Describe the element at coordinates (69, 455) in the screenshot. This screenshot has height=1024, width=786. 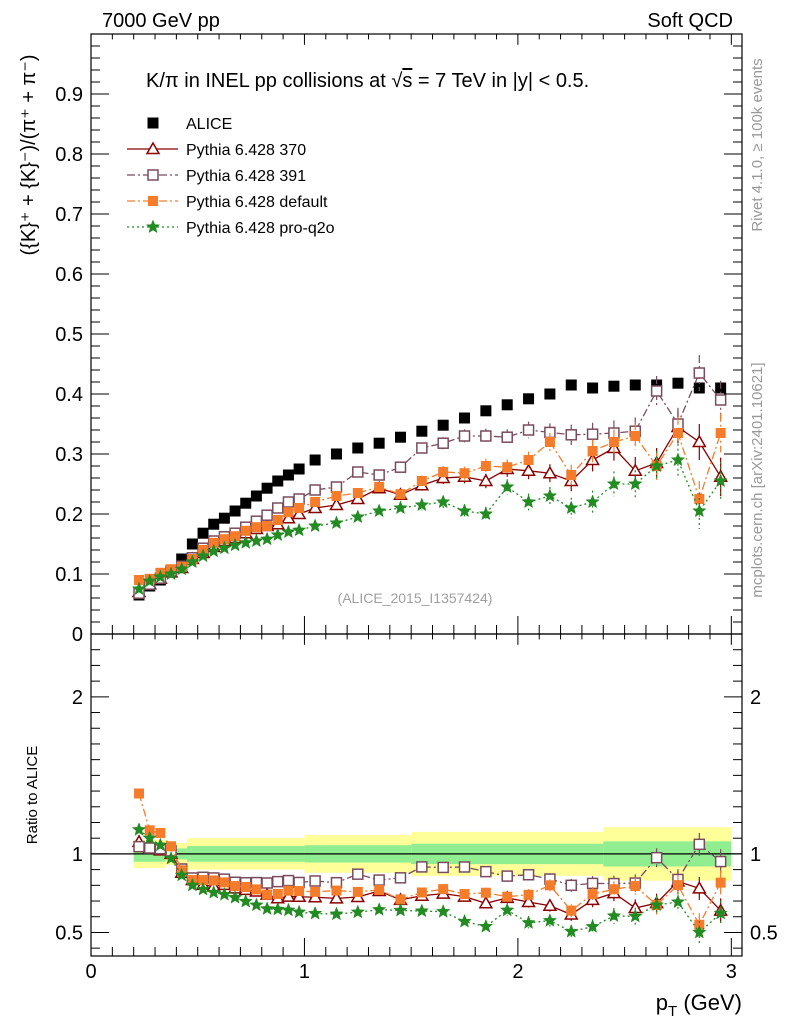
I see `y-tick-label: 0.3` at that location.